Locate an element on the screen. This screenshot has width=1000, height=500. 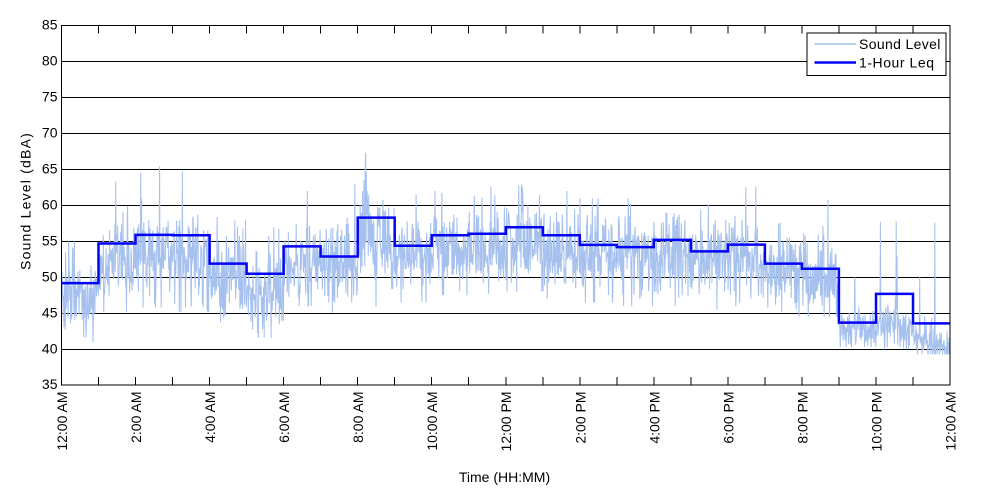
svg-text: 75 is located at coordinates (50, 96).